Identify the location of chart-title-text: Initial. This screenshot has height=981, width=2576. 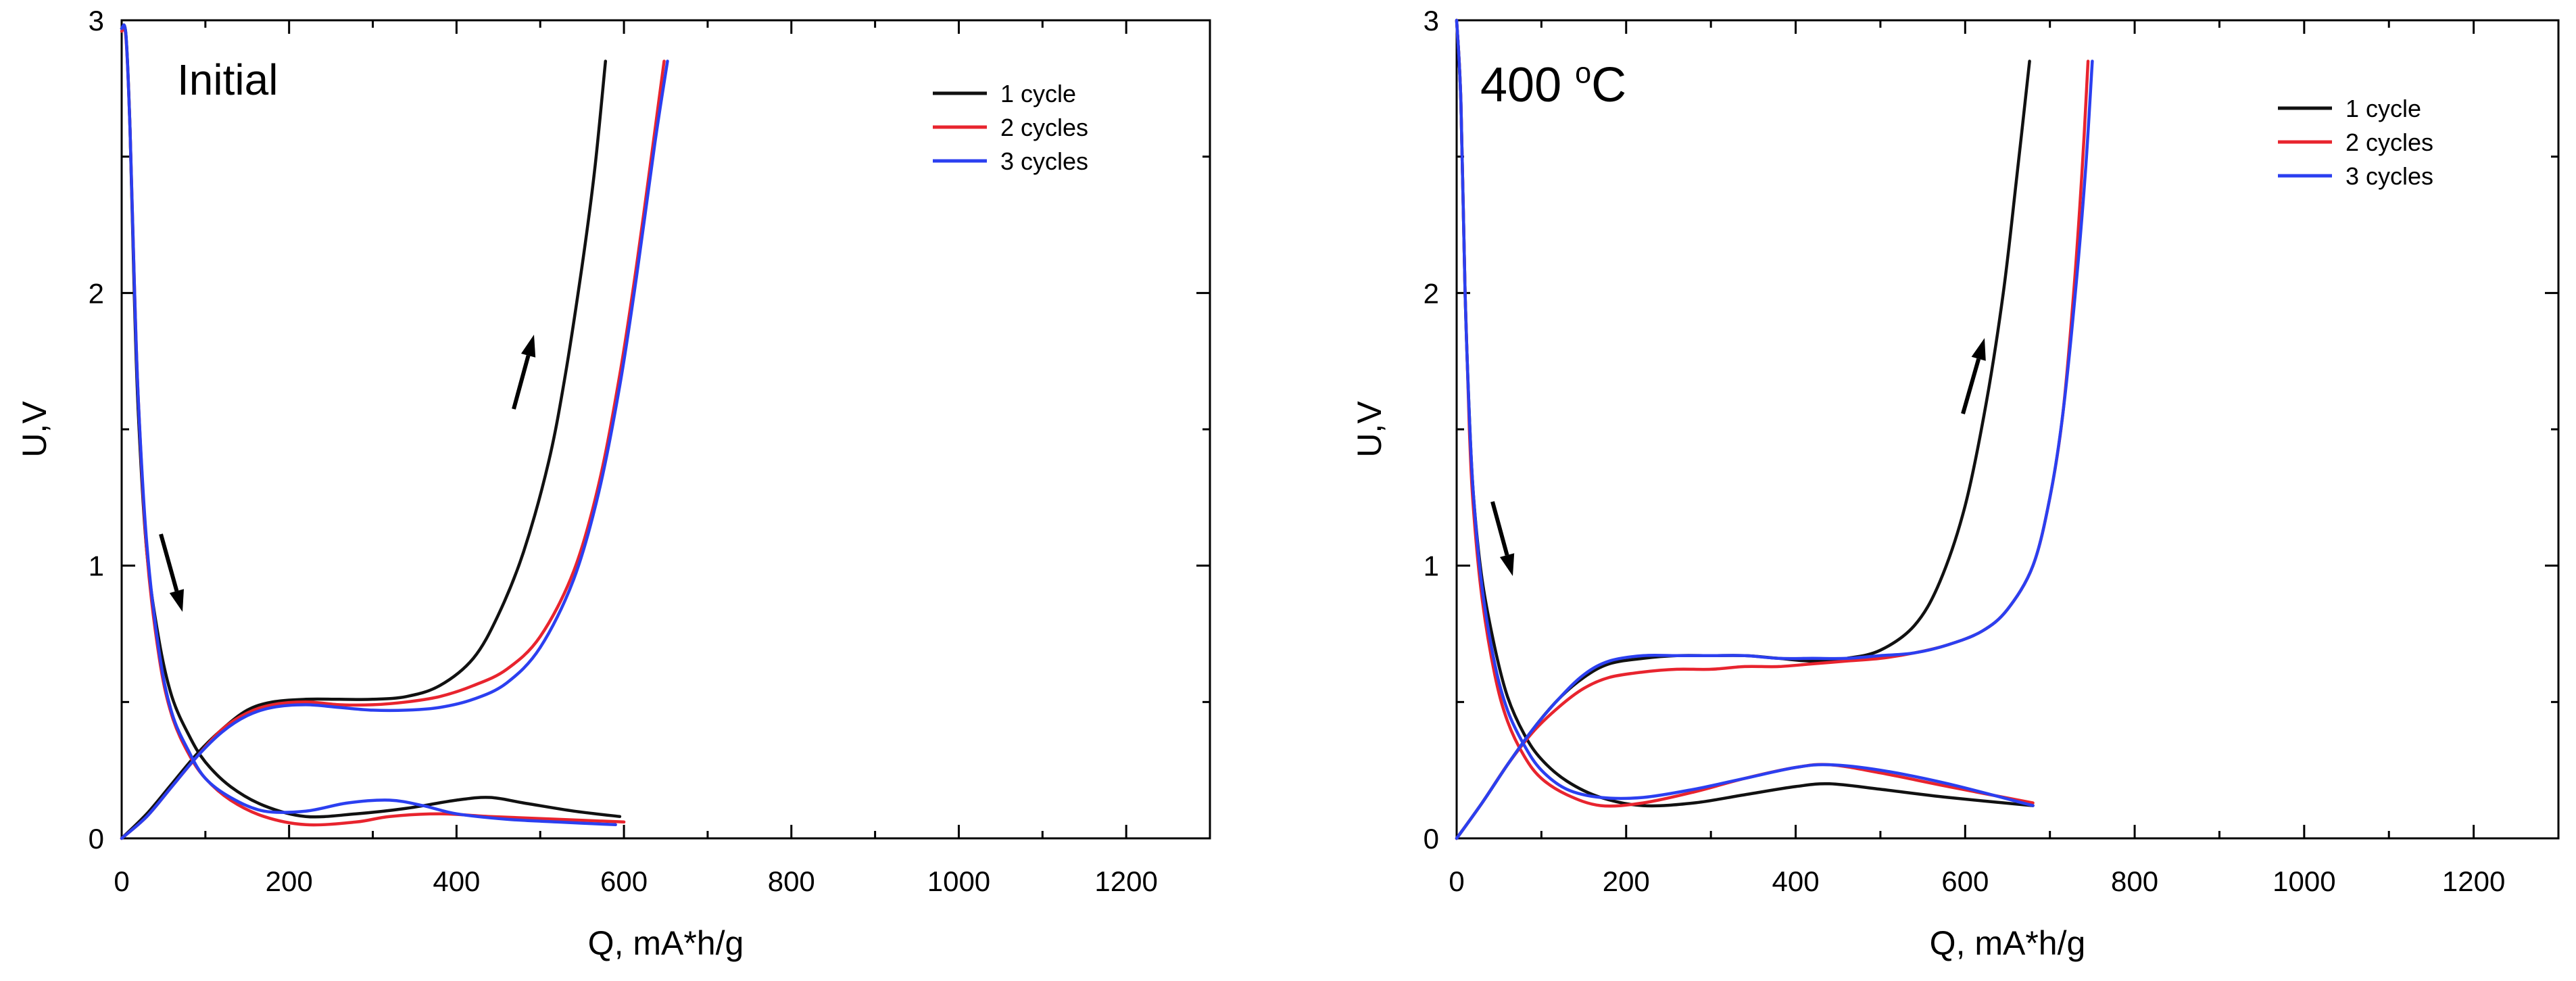
(227, 79).